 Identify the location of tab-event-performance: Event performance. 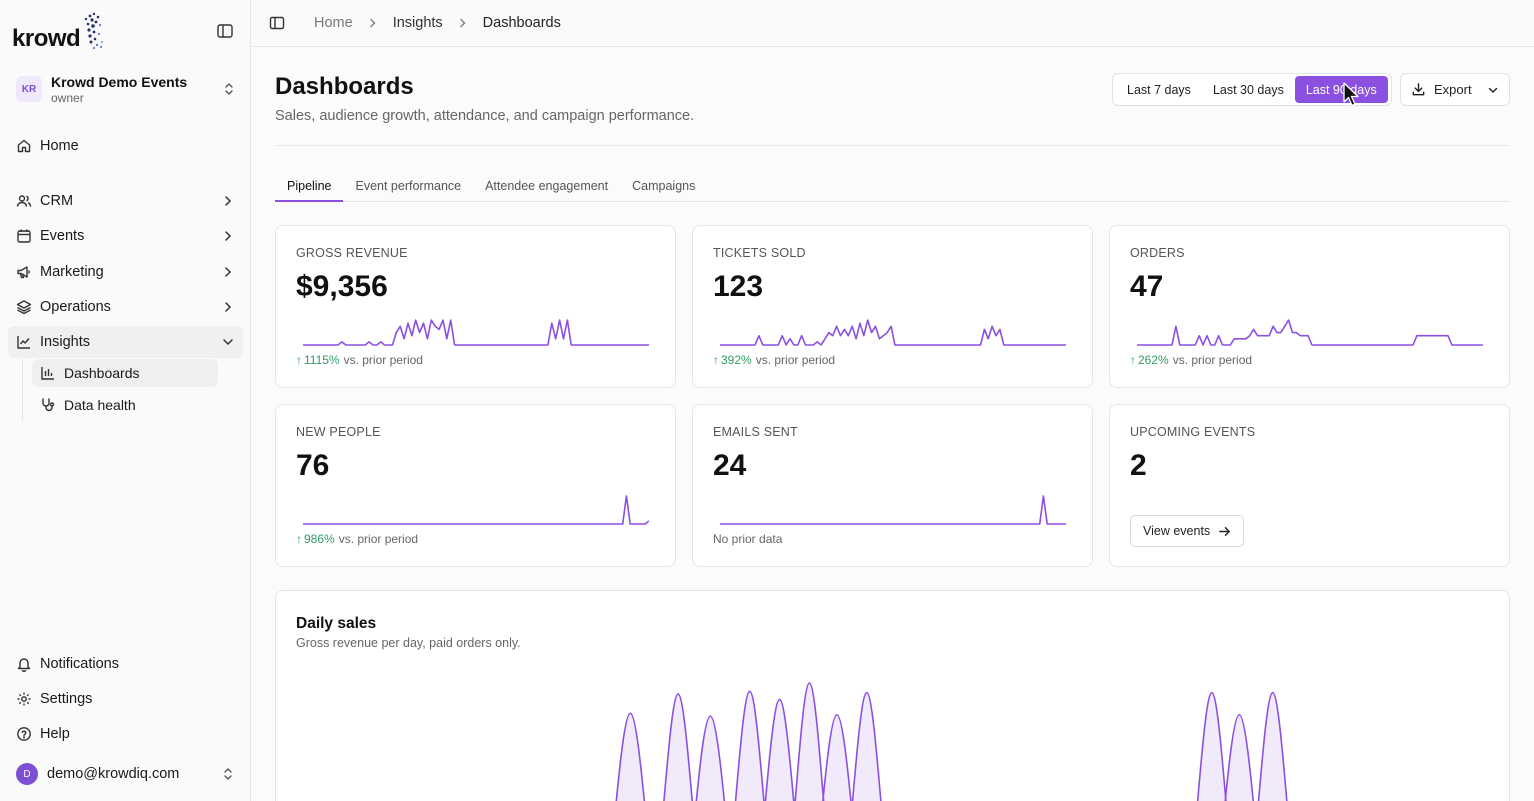
(408, 186).